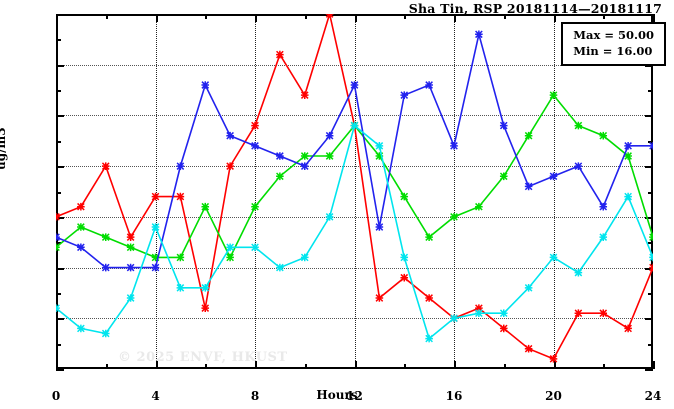 The image size is (674, 409). What do you see at coordinates (535, 8) in the screenshot?
I see `chart-title: Sha Tin, RSP 20181114—20181117` at bounding box center [535, 8].